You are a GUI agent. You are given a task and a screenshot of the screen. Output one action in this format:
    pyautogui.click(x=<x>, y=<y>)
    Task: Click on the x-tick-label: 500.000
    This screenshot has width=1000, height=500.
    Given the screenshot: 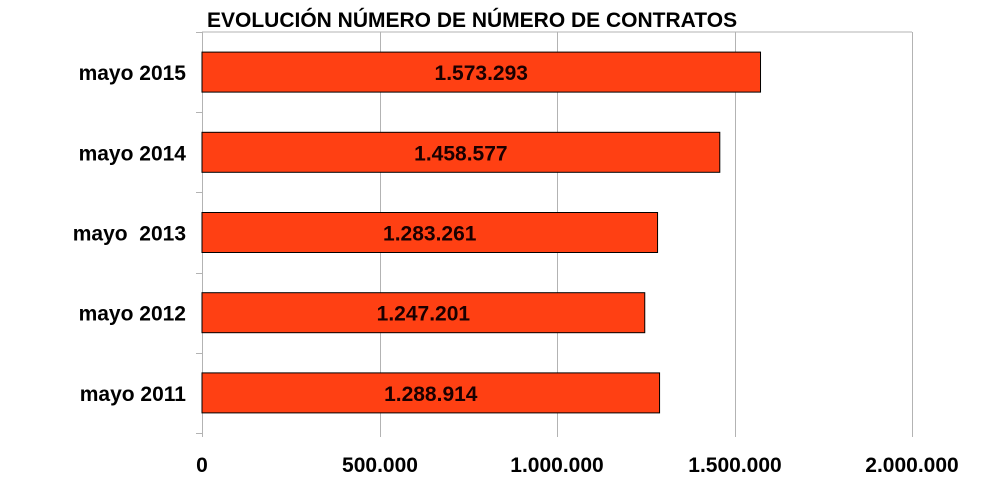 What is the action you would take?
    pyautogui.click(x=380, y=465)
    